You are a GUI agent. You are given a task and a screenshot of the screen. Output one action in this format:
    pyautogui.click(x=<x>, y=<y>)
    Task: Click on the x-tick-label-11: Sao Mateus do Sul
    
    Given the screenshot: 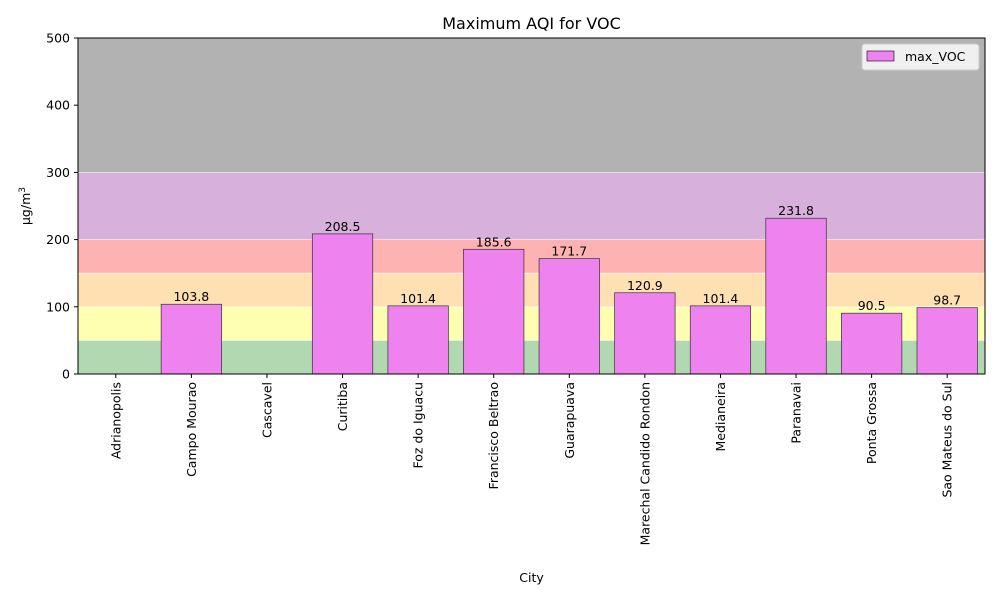 What is the action you would take?
    pyautogui.click(x=947, y=440)
    